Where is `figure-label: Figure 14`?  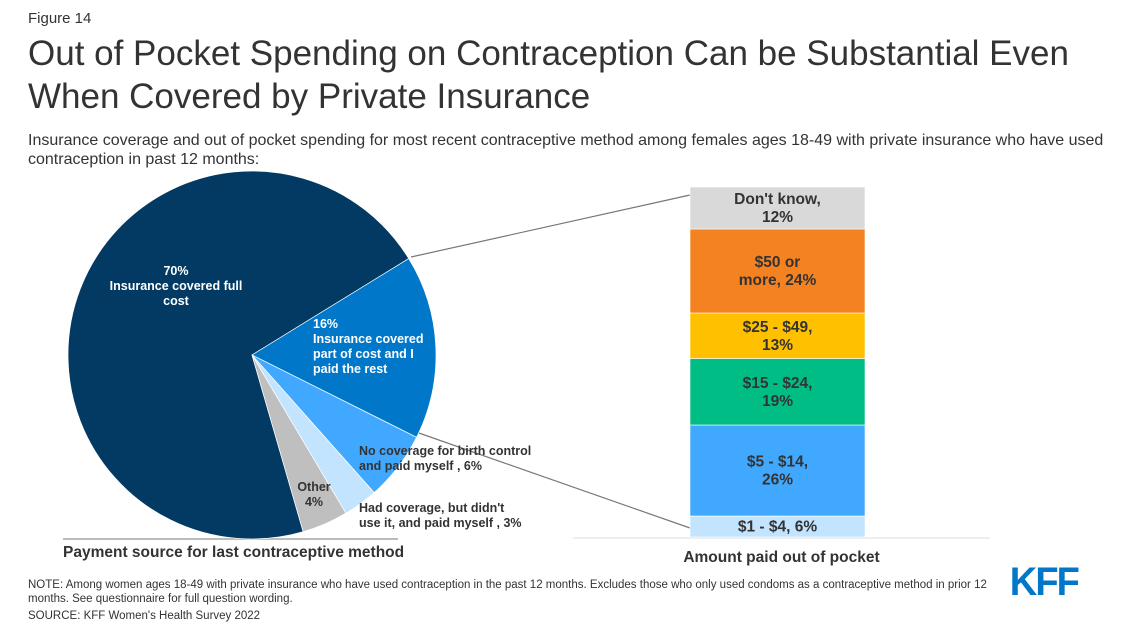
figure-label: Figure 14 is located at coordinates (60, 18).